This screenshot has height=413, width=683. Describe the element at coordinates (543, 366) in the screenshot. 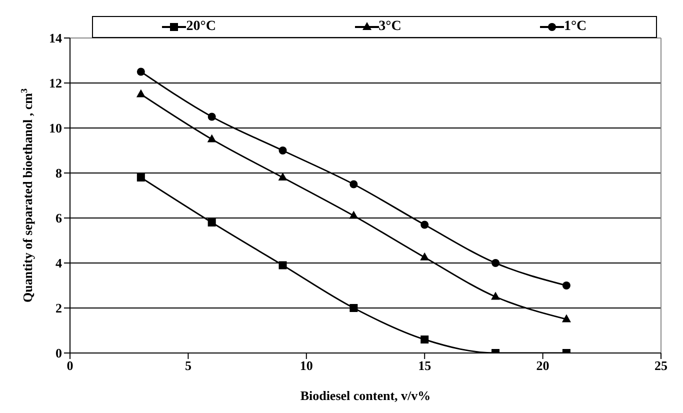

I see `x-tick-label: 20` at that location.